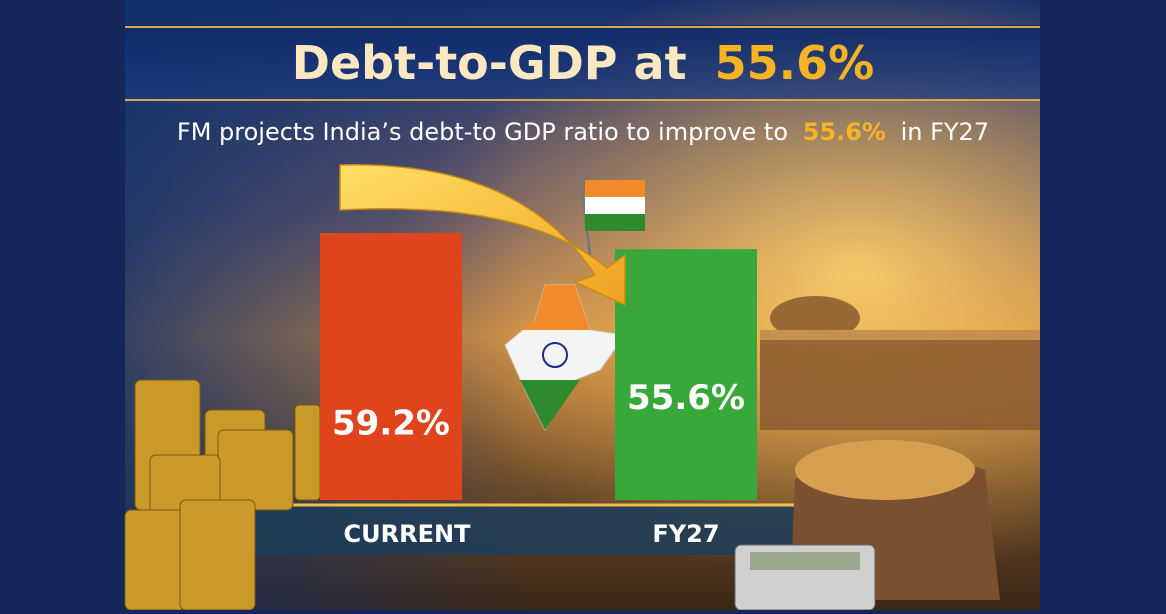 This screenshot has height=614, width=1166. What do you see at coordinates (945, 132) in the screenshot?
I see `subtitle-text: in FY27` at bounding box center [945, 132].